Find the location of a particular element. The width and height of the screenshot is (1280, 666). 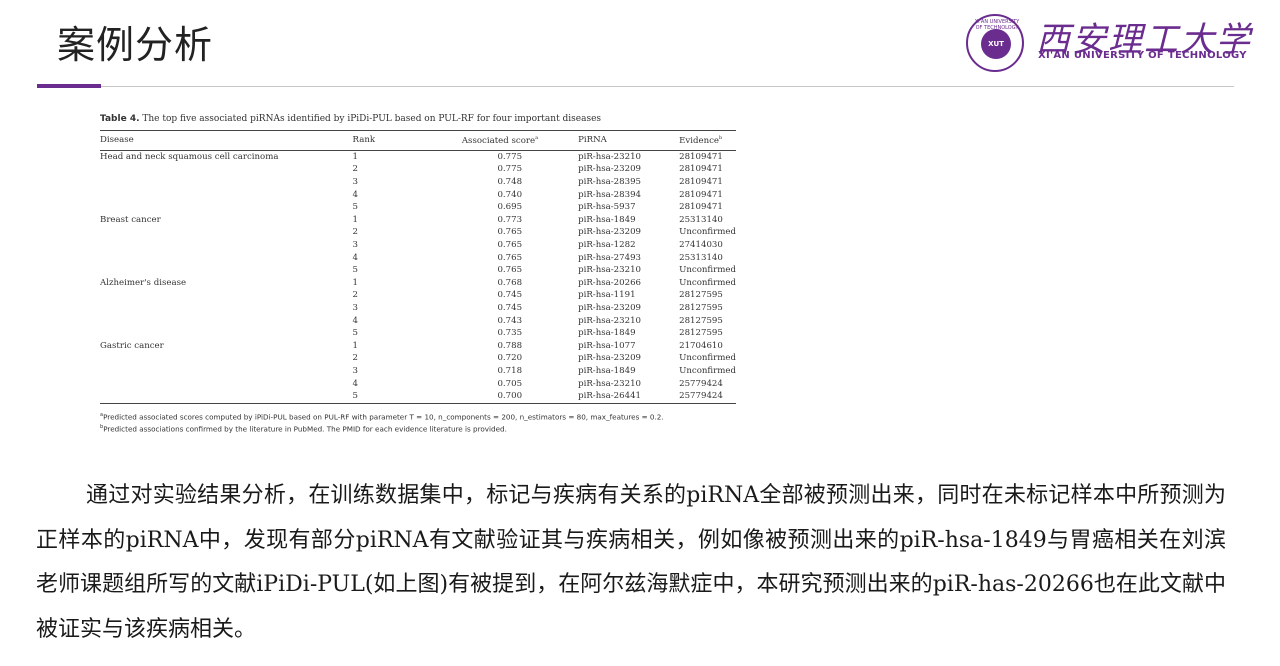

cell-score: 0.718 is located at coordinates (510, 370).